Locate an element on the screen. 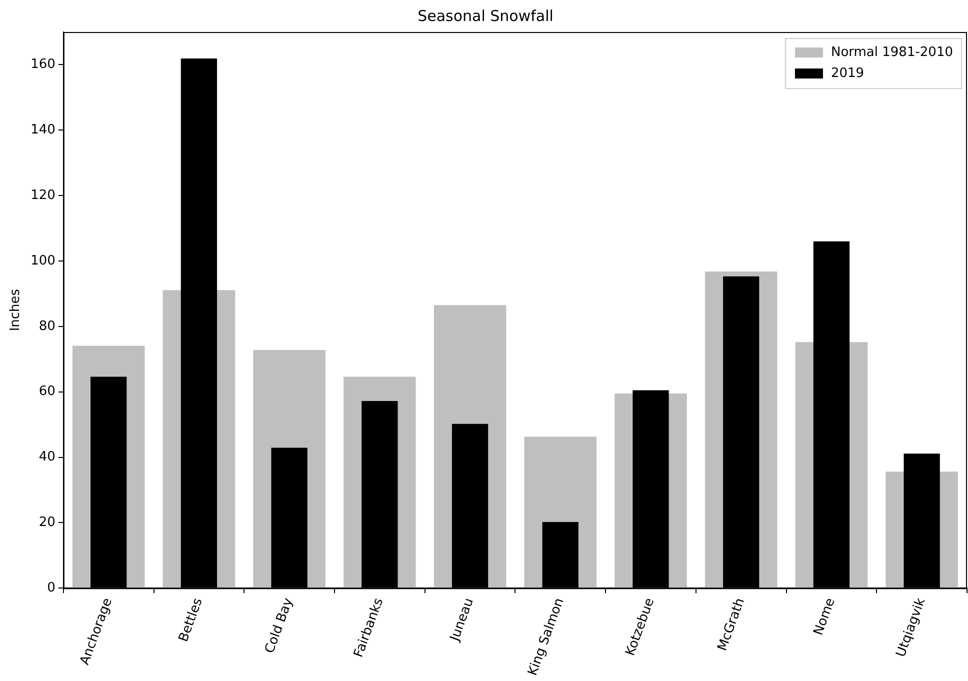  y-tick-label: 80 is located at coordinates (47, 326).